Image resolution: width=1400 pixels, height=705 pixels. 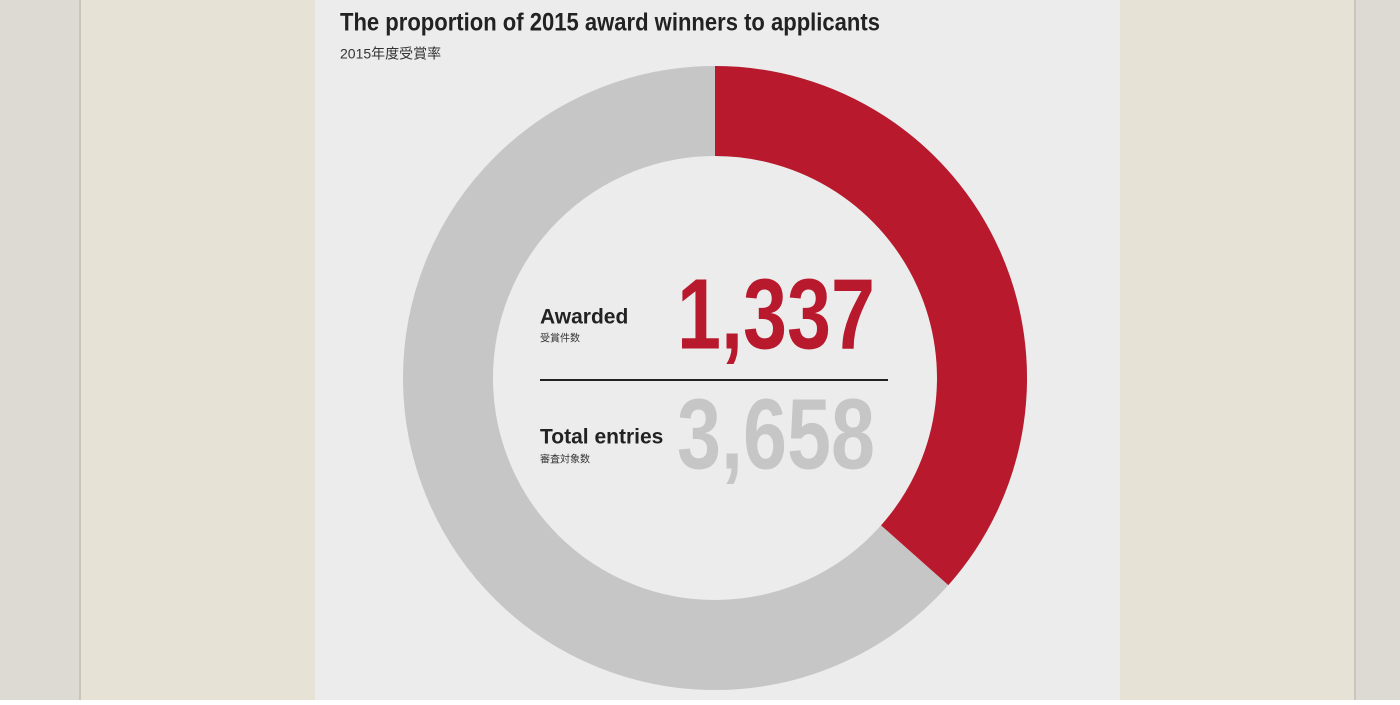 I want to click on category-sublabel: 受賞件数, so click(x=560, y=338).